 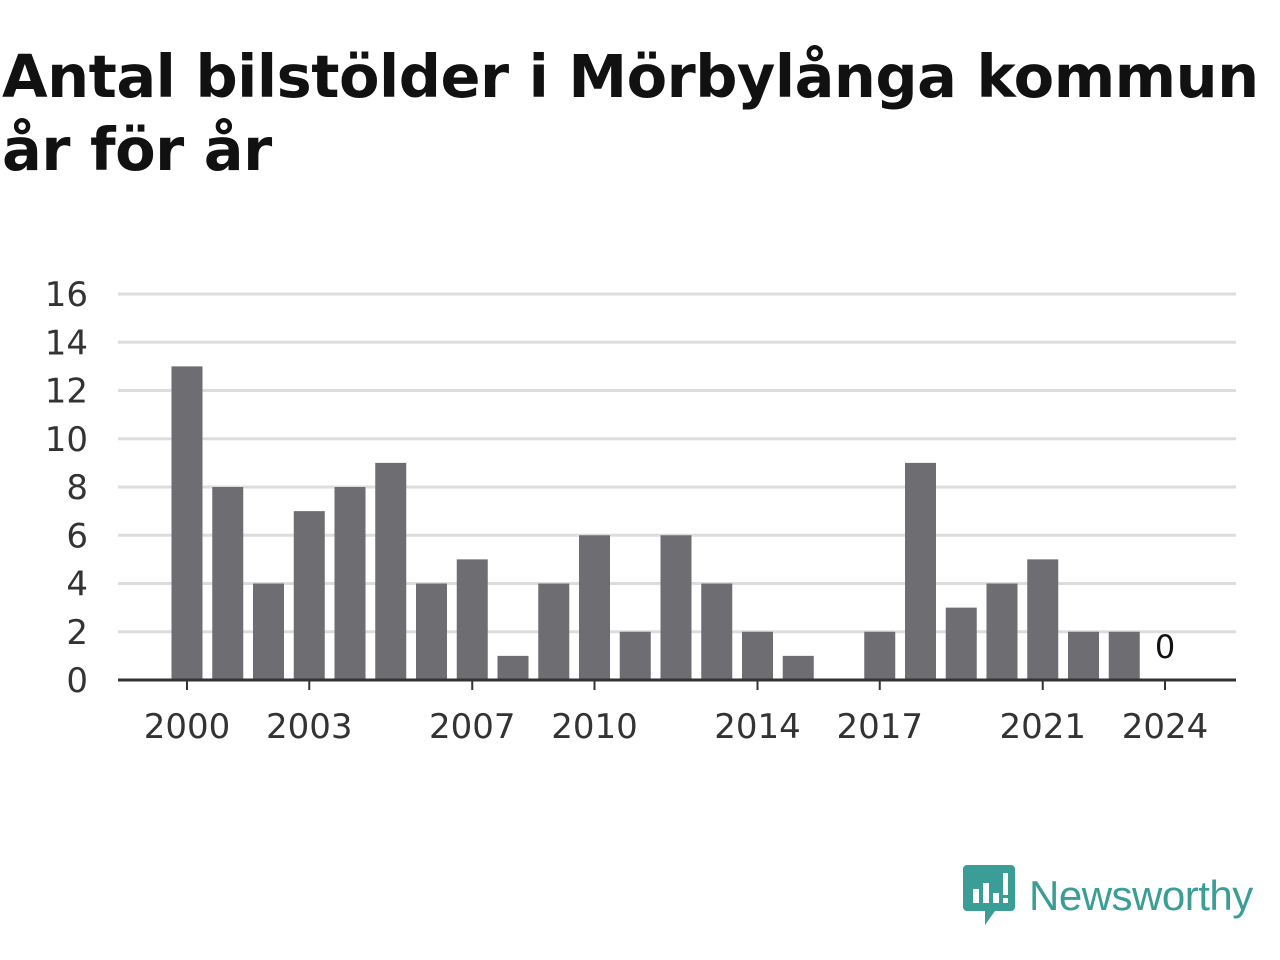 I want to click on bar-2020, so click(x=1002, y=631).